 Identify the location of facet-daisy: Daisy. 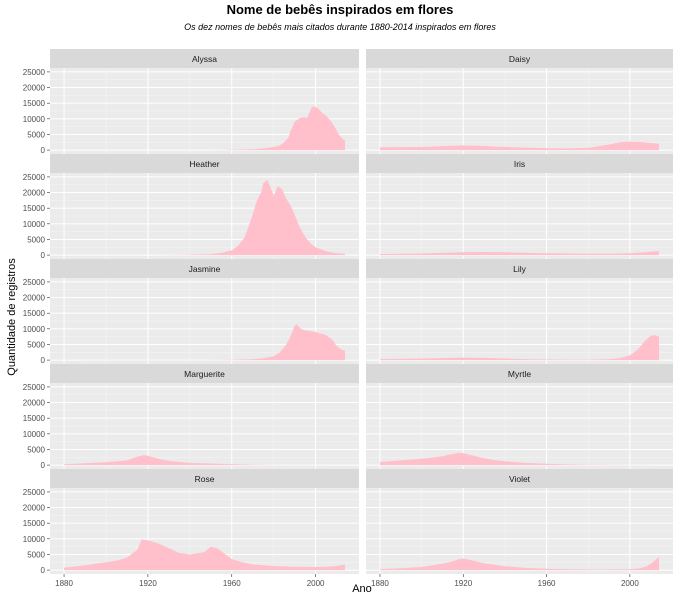
(519, 101).